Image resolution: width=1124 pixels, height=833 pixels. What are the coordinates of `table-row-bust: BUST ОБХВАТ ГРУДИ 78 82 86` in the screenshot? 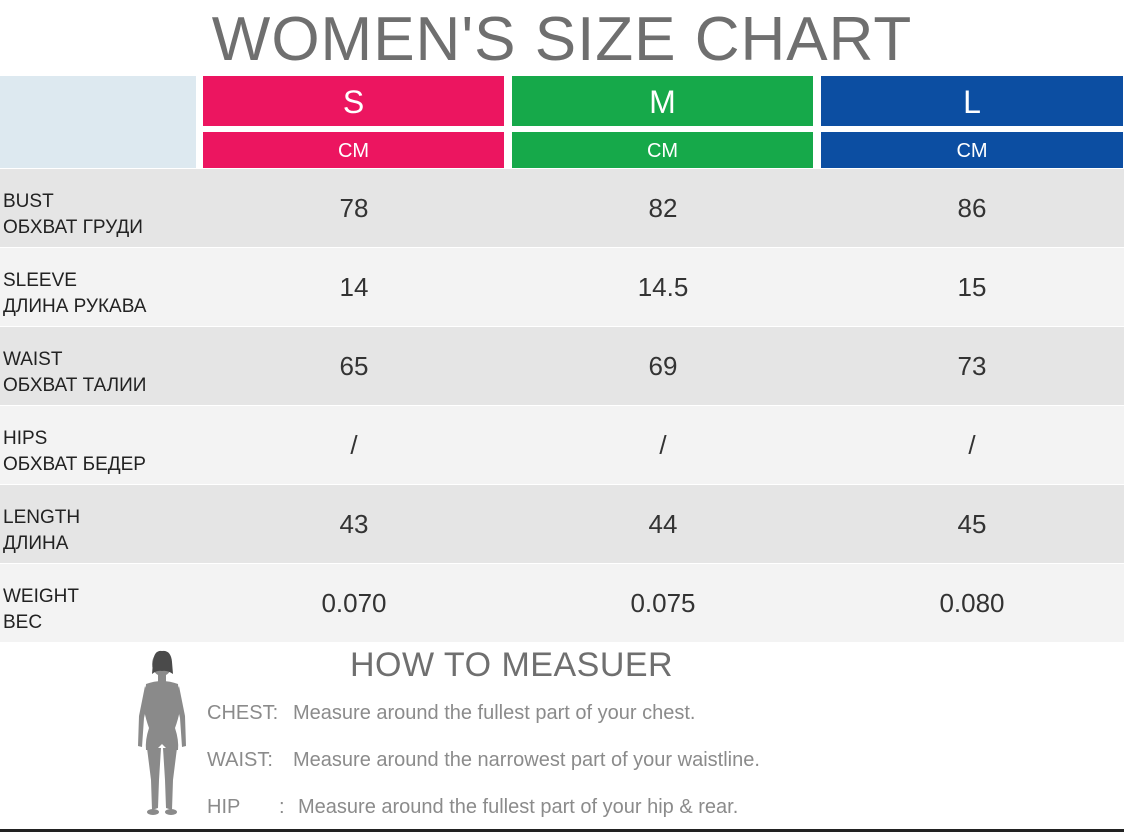 It's located at (562, 208).